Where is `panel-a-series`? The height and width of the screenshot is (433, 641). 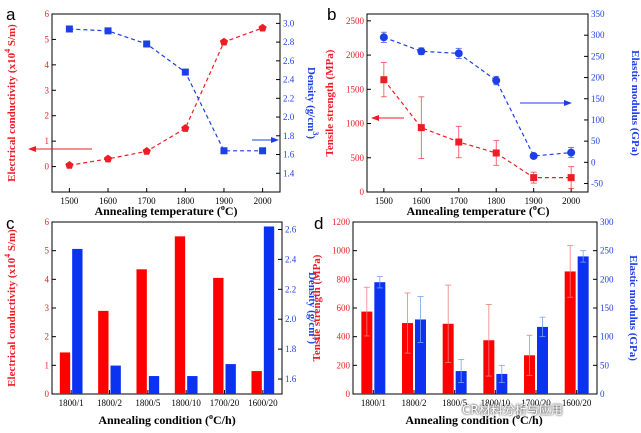 panel-a-series is located at coordinates (166, 96).